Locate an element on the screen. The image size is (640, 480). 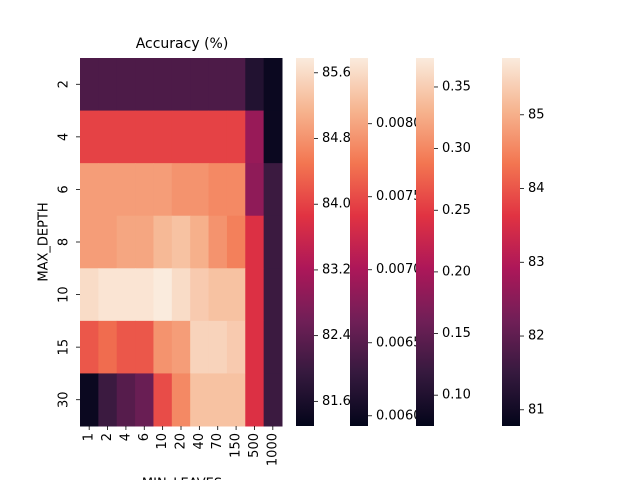
colorbar-tick-label: 81 is located at coordinates (536, 409).